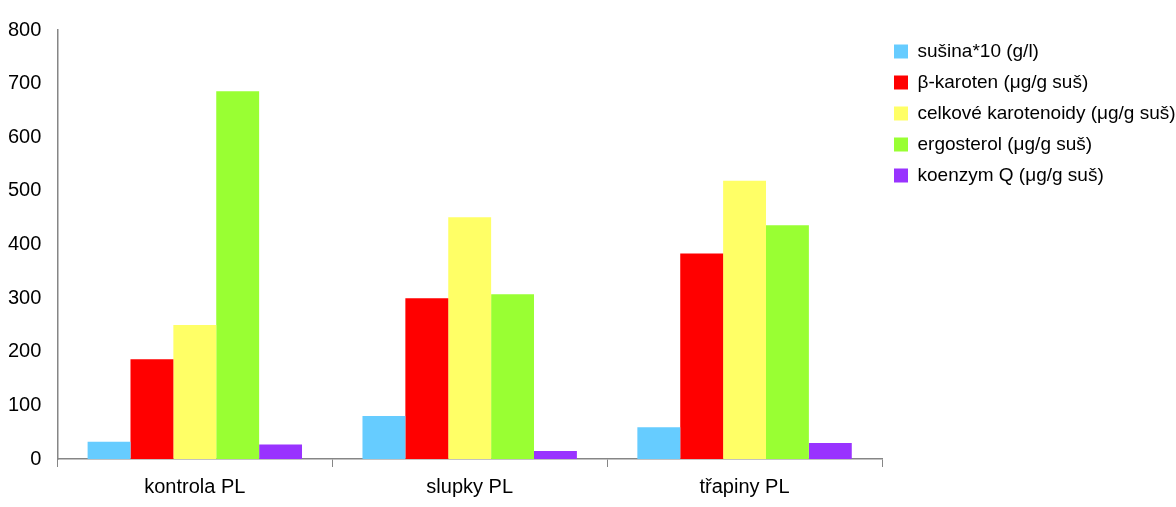  I want to click on x-tick-label: třapiny PL, so click(744, 485).